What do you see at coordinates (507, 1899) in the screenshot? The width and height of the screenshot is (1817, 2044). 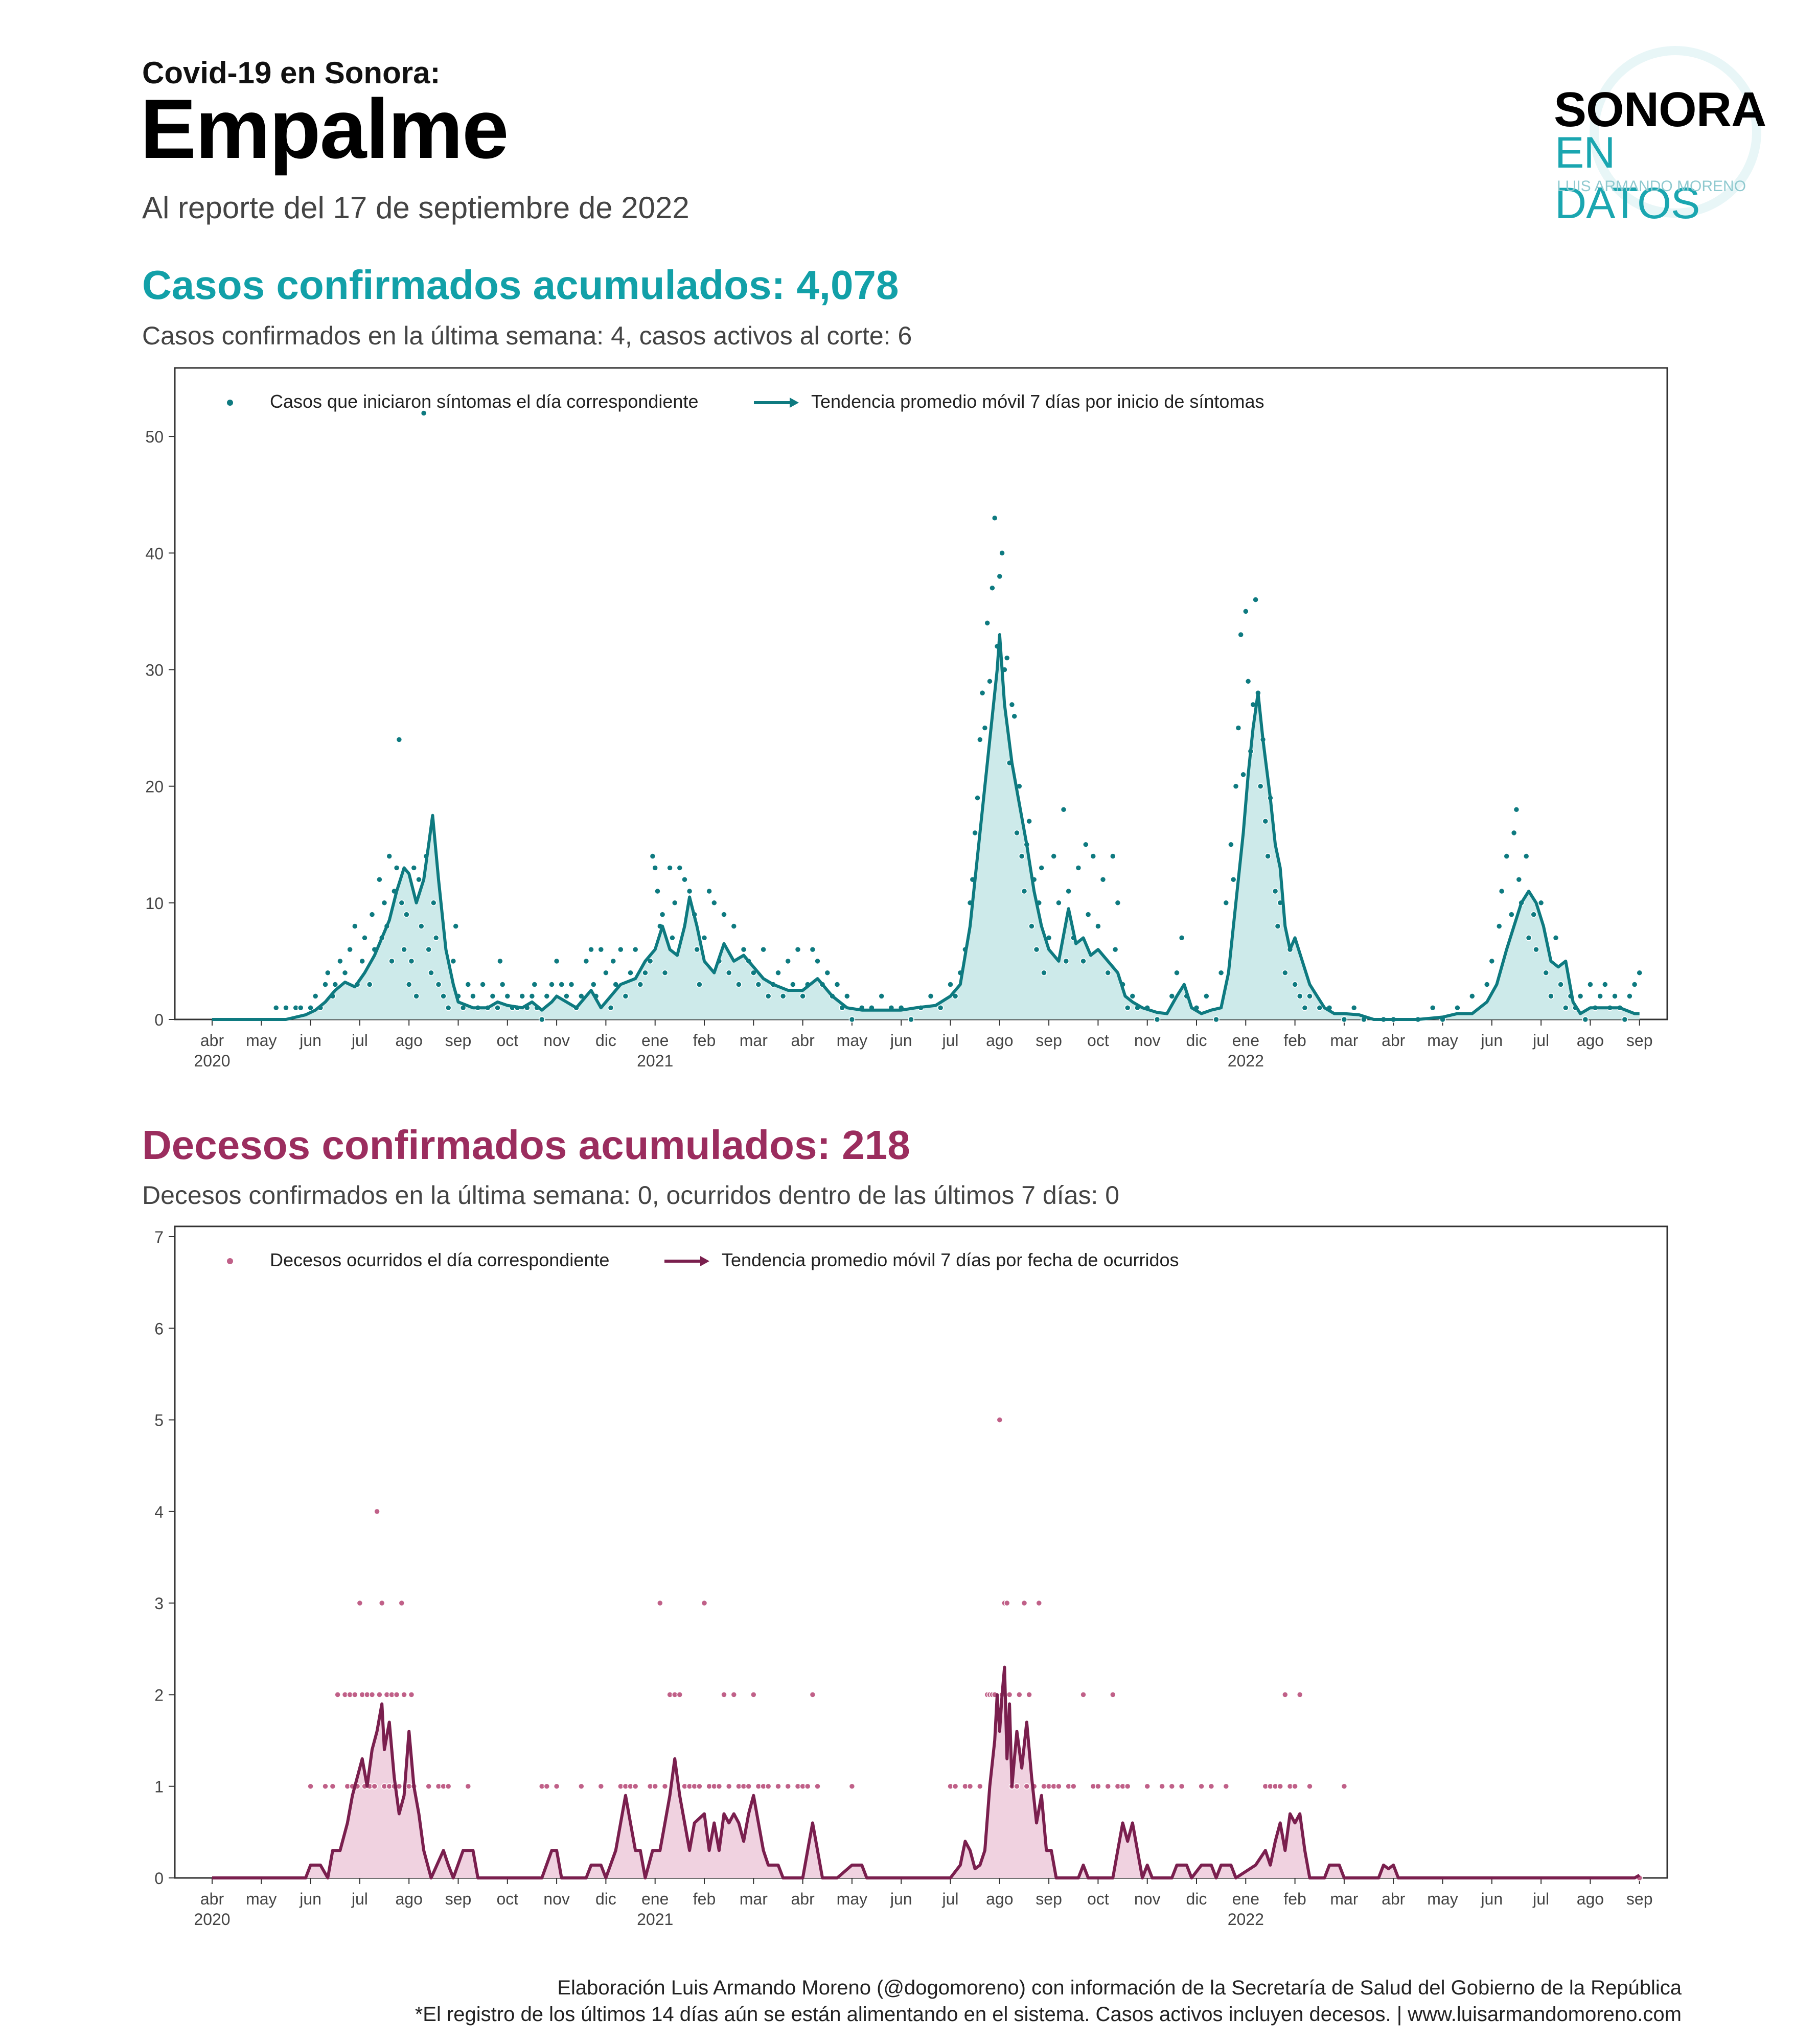 I see `deaths-xtick-label: oct` at bounding box center [507, 1899].